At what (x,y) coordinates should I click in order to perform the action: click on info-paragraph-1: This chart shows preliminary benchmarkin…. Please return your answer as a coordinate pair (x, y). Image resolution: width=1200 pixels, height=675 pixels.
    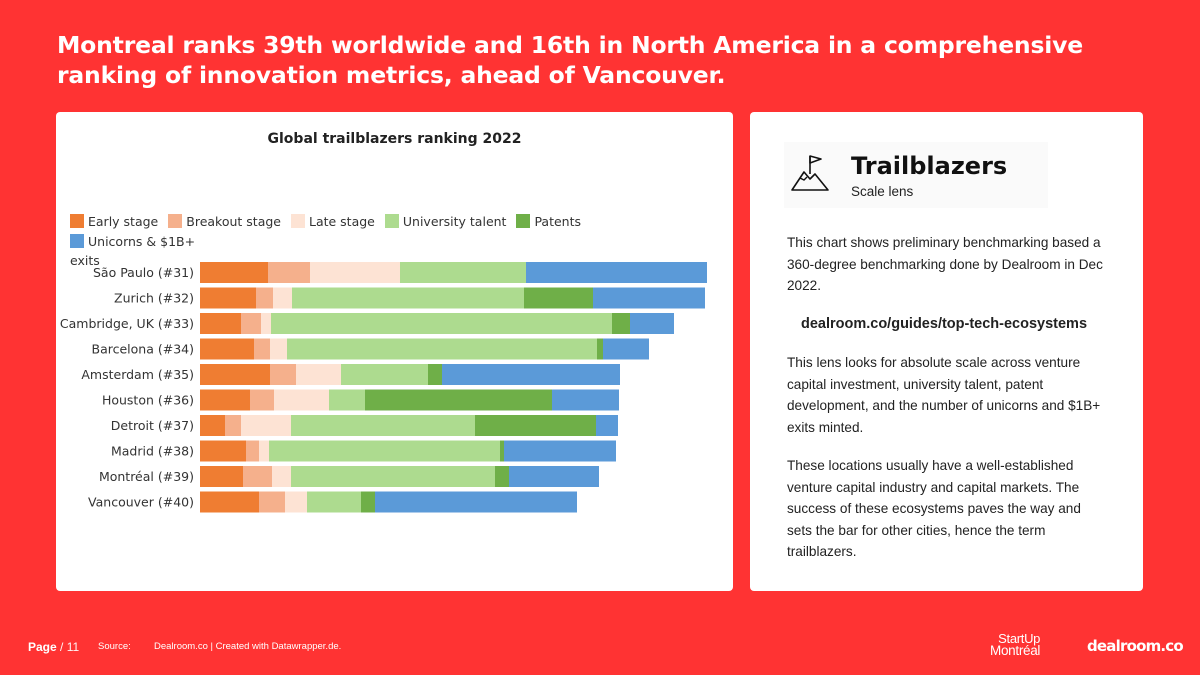
    Looking at the image, I should click on (945, 264).